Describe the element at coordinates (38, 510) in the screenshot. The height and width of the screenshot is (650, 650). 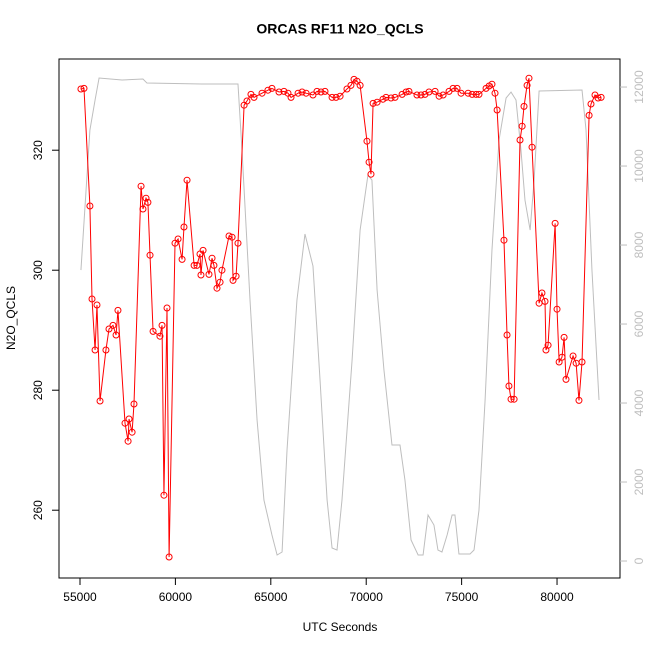
I see `y-tick-label: 260` at that location.